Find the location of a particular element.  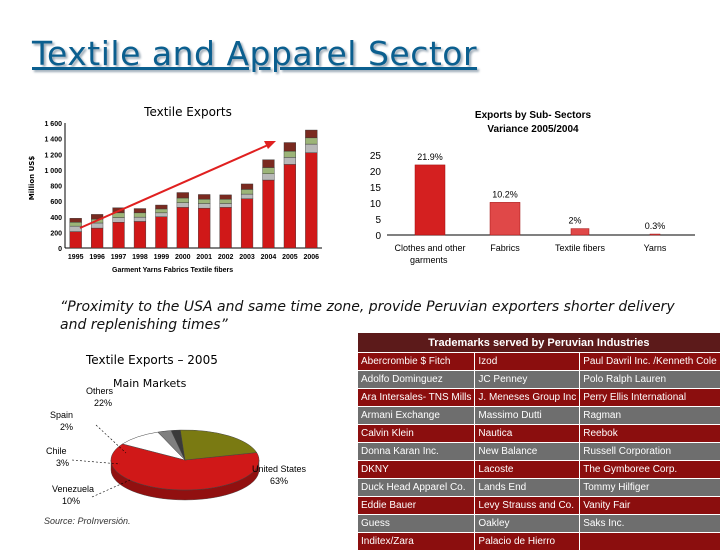

trademark-cell: Perry Ellis International is located at coordinates (650, 398).